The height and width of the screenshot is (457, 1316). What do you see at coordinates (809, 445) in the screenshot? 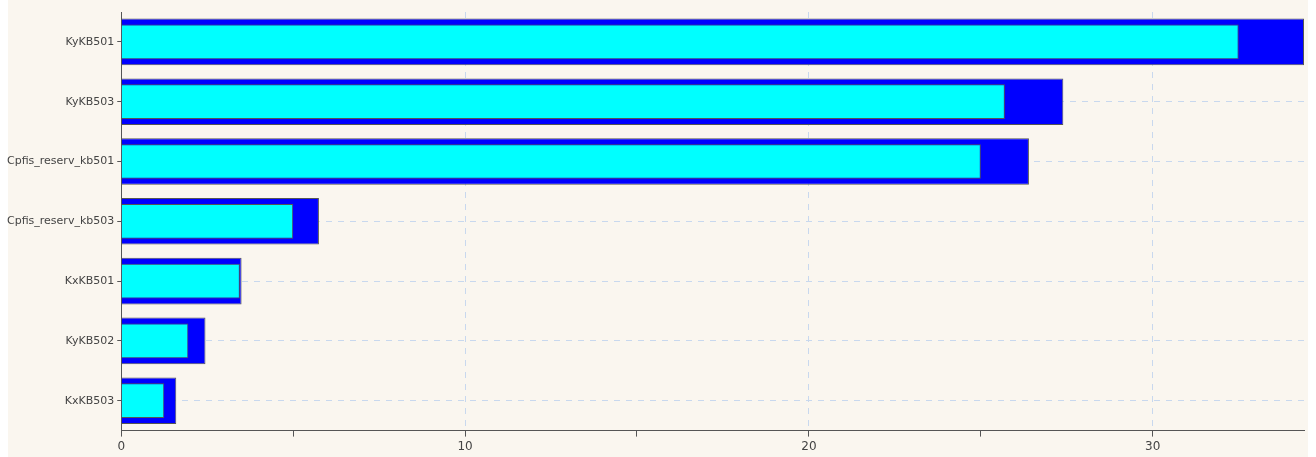
I see `x-tick-label: 20` at bounding box center [809, 445].